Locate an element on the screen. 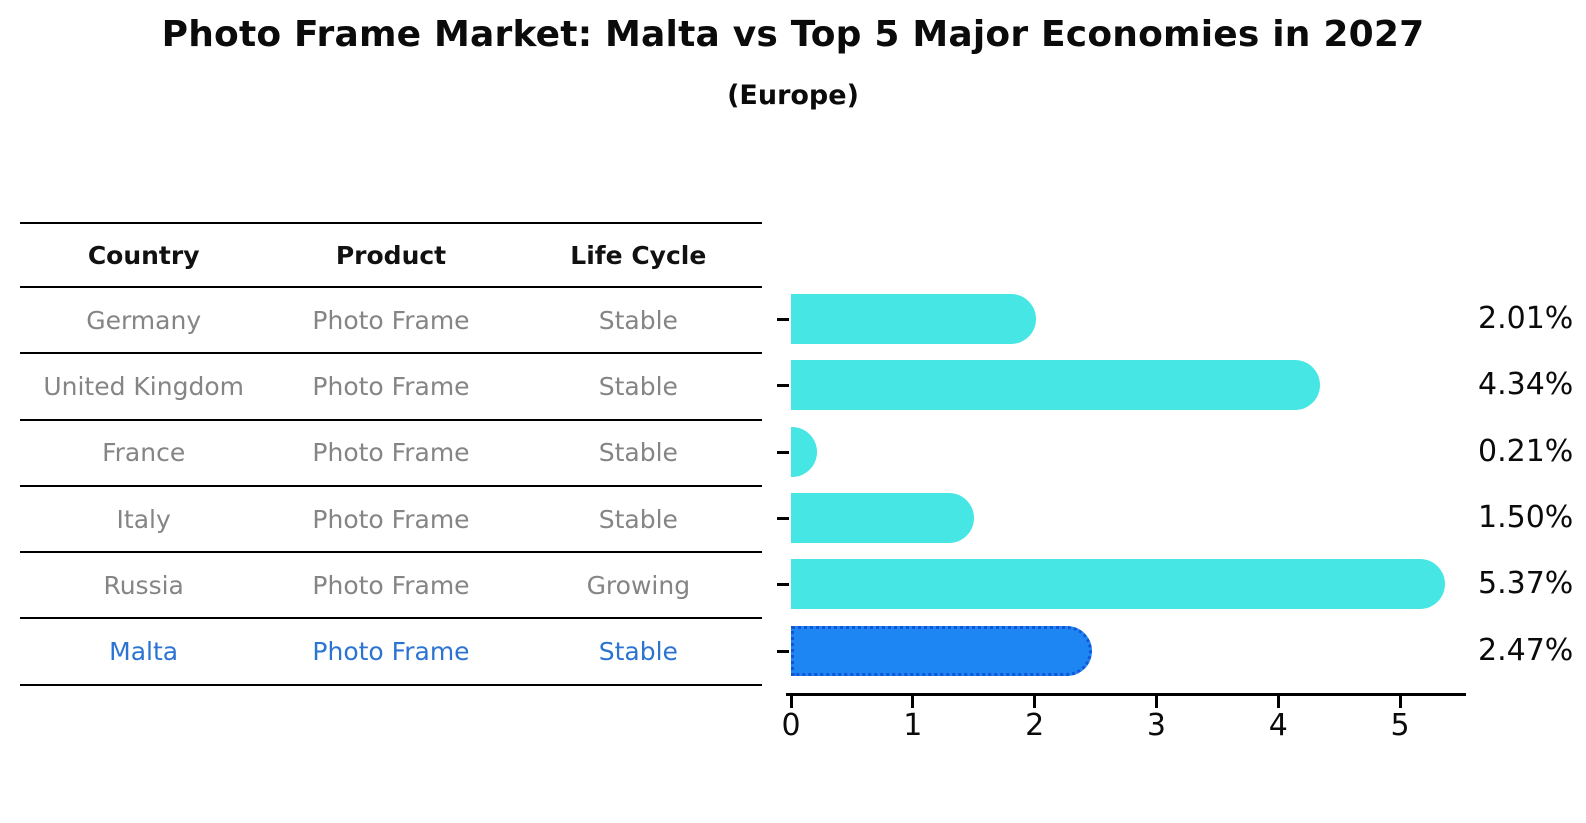 The height and width of the screenshot is (823, 1586). table-header-row: Country Product Life Cycle is located at coordinates (391, 256).